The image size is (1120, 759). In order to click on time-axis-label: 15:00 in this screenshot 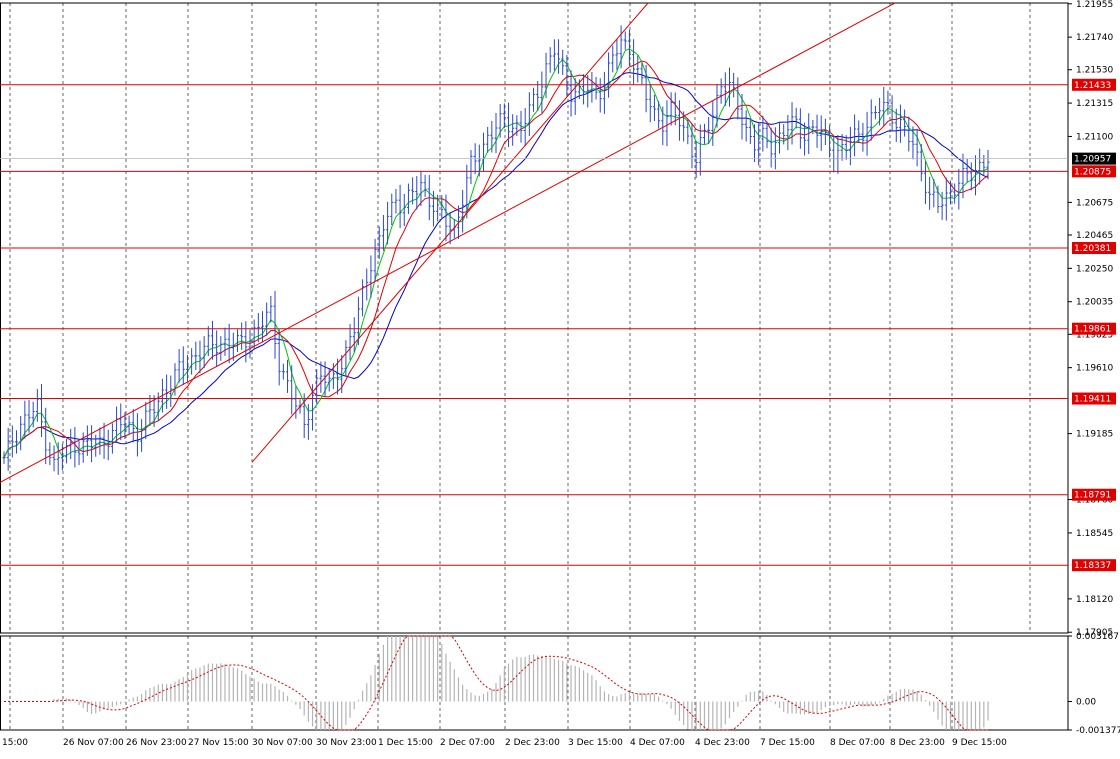, I will do `click(15, 743)`.